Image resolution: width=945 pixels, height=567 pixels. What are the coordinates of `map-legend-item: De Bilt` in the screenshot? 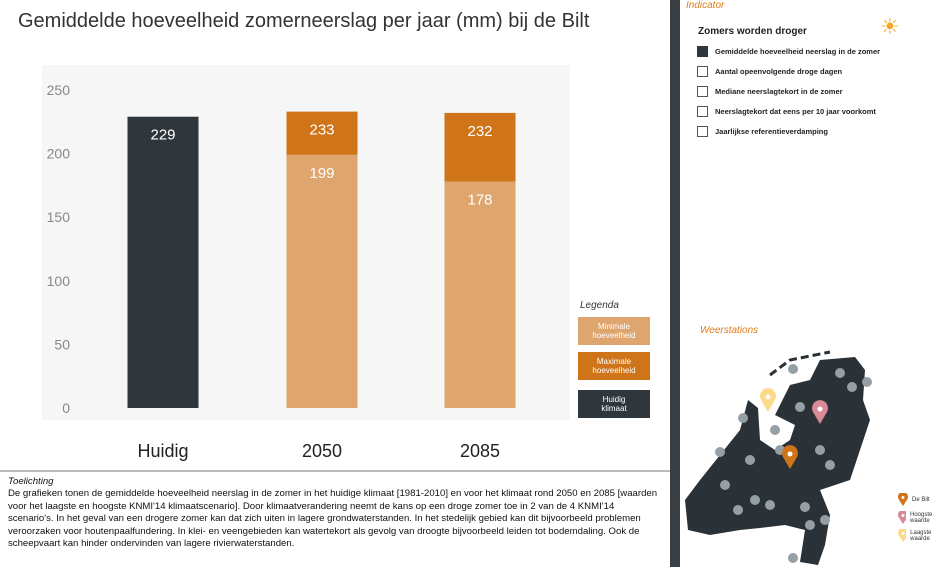 It's located at (914, 499).